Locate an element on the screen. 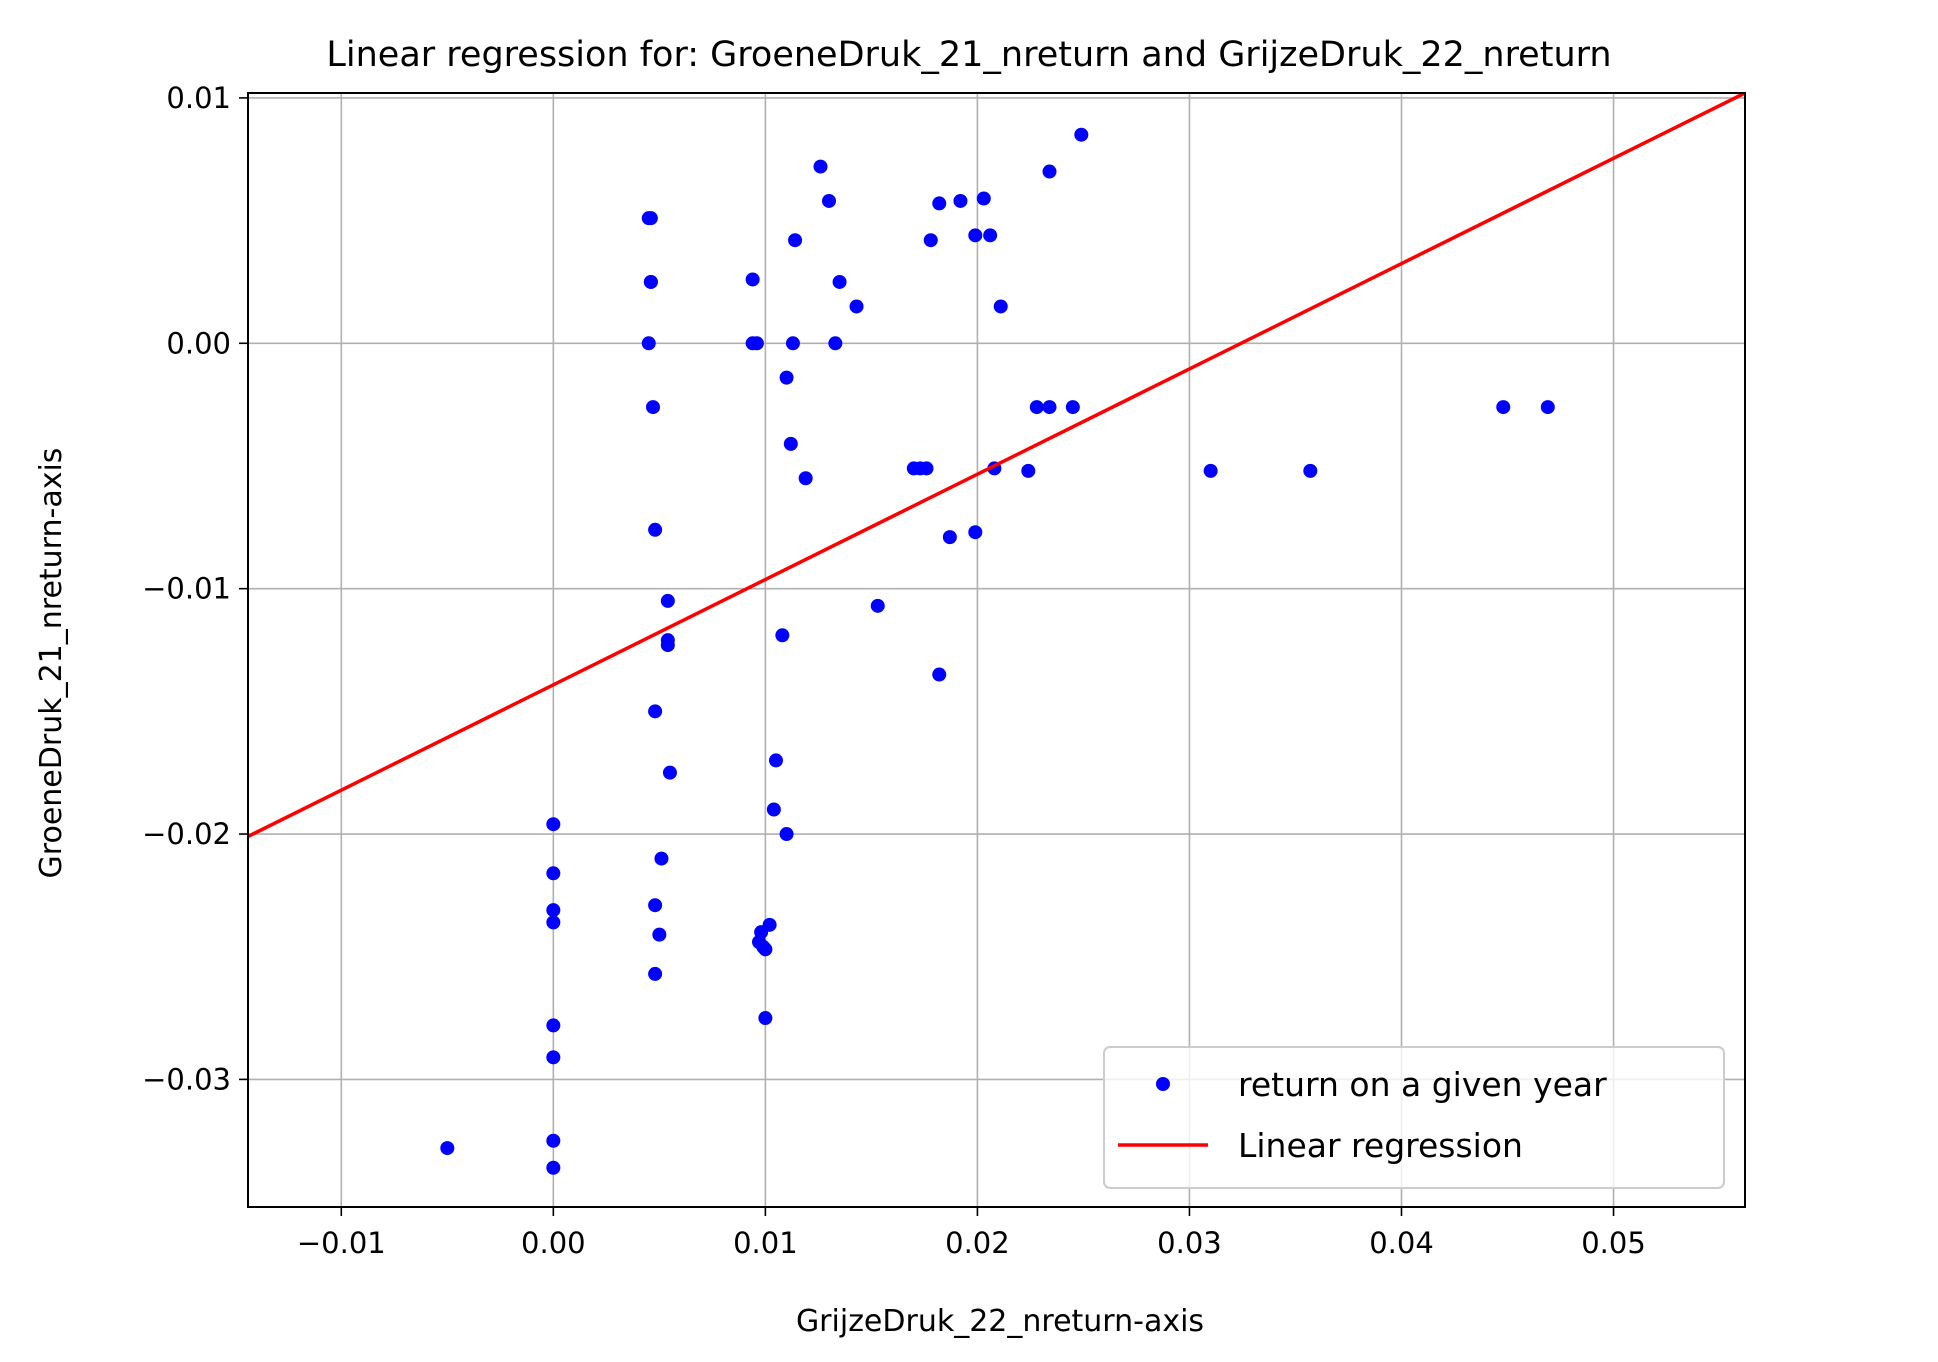  y-tick-label: 0.00 is located at coordinates (198, 343).